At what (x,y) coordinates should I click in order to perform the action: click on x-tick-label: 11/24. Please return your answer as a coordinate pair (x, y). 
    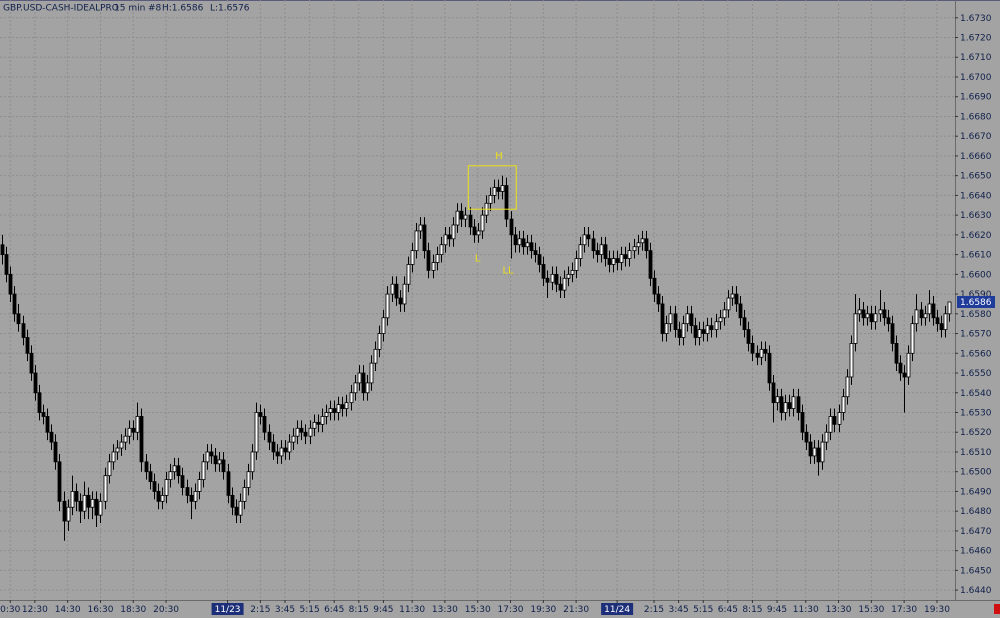
    Looking at the image, I should click on (617, 610).